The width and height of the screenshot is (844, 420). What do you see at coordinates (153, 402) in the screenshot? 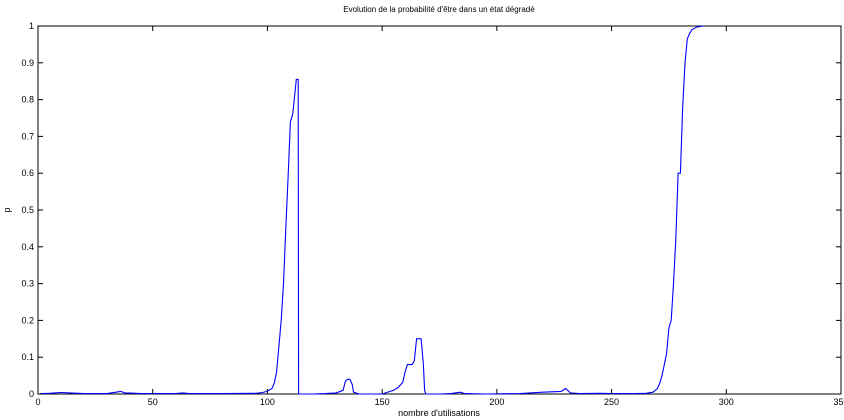
I see `x-tick-label: 50` at bounding box center [153, 402].